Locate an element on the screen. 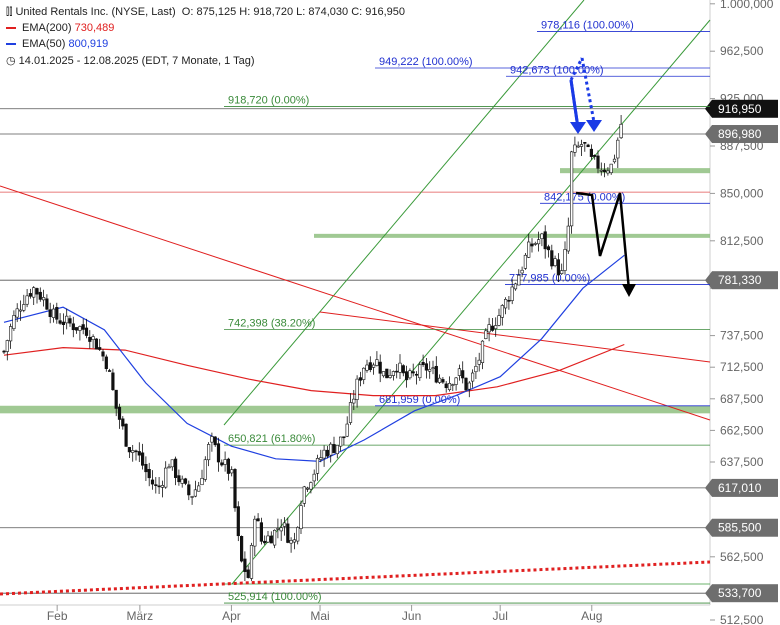 Image resolution: width=780 pixels, height=625 pixels. x-tick-label: Jul is located at coordinates (500, 616).